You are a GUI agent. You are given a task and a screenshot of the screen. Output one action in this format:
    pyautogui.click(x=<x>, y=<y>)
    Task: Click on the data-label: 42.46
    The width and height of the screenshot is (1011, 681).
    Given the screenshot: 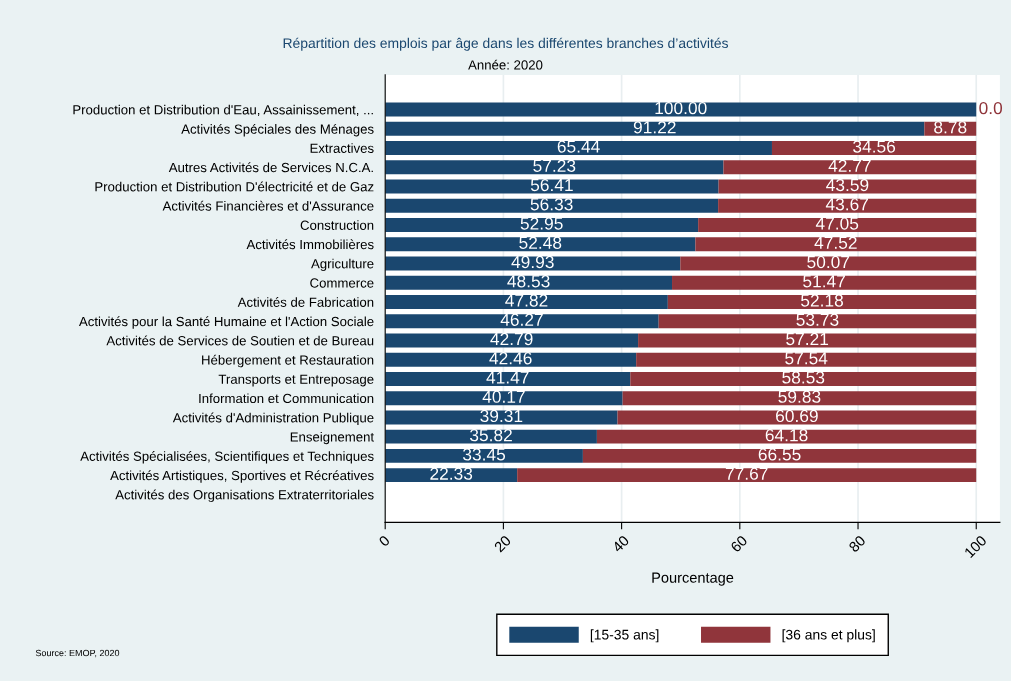 What is the action you would take?
    pyautogui.click(x=510, y=358)
    